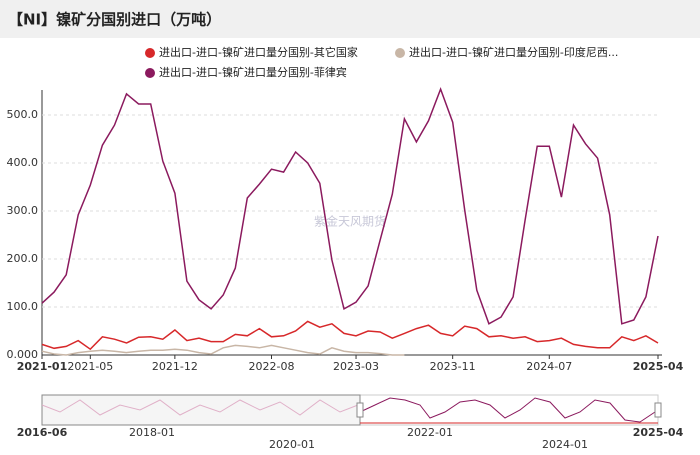 This screenshot has width=700, height=455. What do you see at coordinates (350, 221) in the screenshot?
I see `watermark: 紫金天风期货` at bounding box center [350, 221].